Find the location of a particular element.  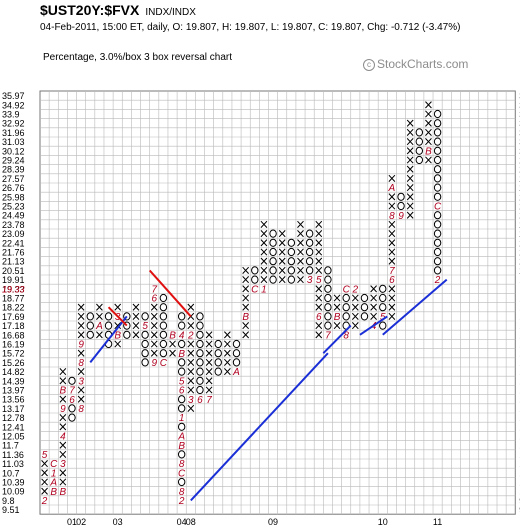

price-tick-left: 13.17 is located at coordinates (13, 409).